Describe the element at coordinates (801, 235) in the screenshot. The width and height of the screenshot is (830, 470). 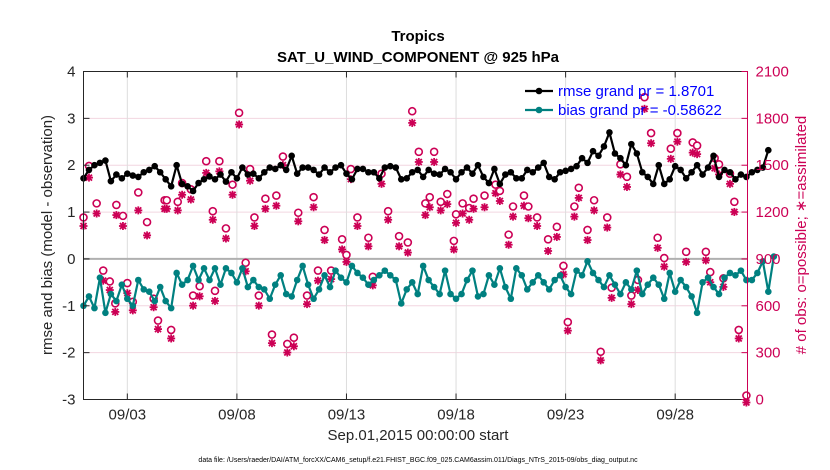
I see `y2-axis-label: # of obs: o=possible; ∗=assimilated` at that location.